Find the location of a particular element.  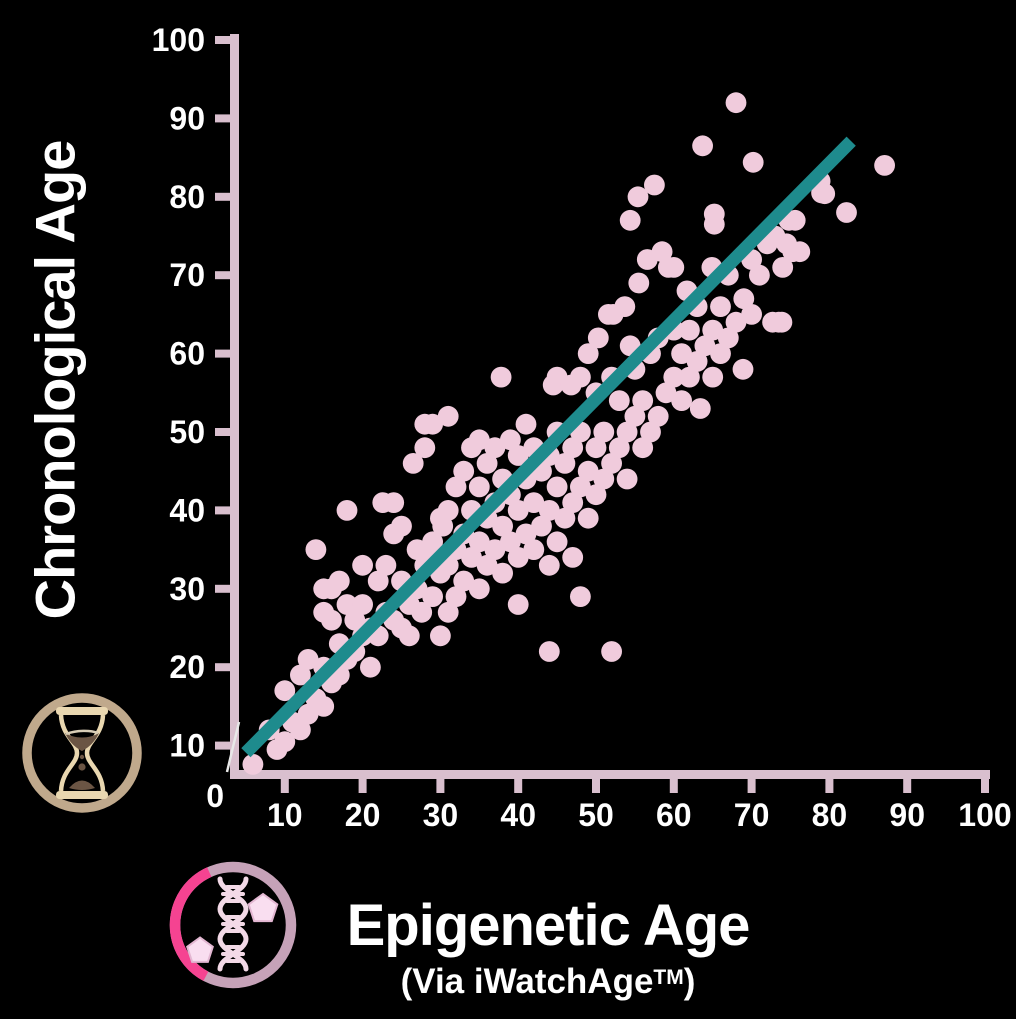

x-axis-subtitle-prefix: (Via iWatchAge is located at coordinates (527, 981).